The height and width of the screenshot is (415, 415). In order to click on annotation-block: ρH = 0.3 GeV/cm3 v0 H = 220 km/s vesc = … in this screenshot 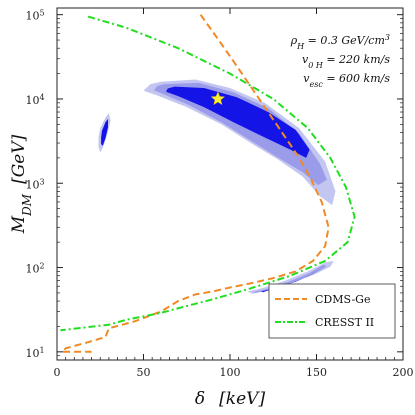, I will do `click(340, 61)`.